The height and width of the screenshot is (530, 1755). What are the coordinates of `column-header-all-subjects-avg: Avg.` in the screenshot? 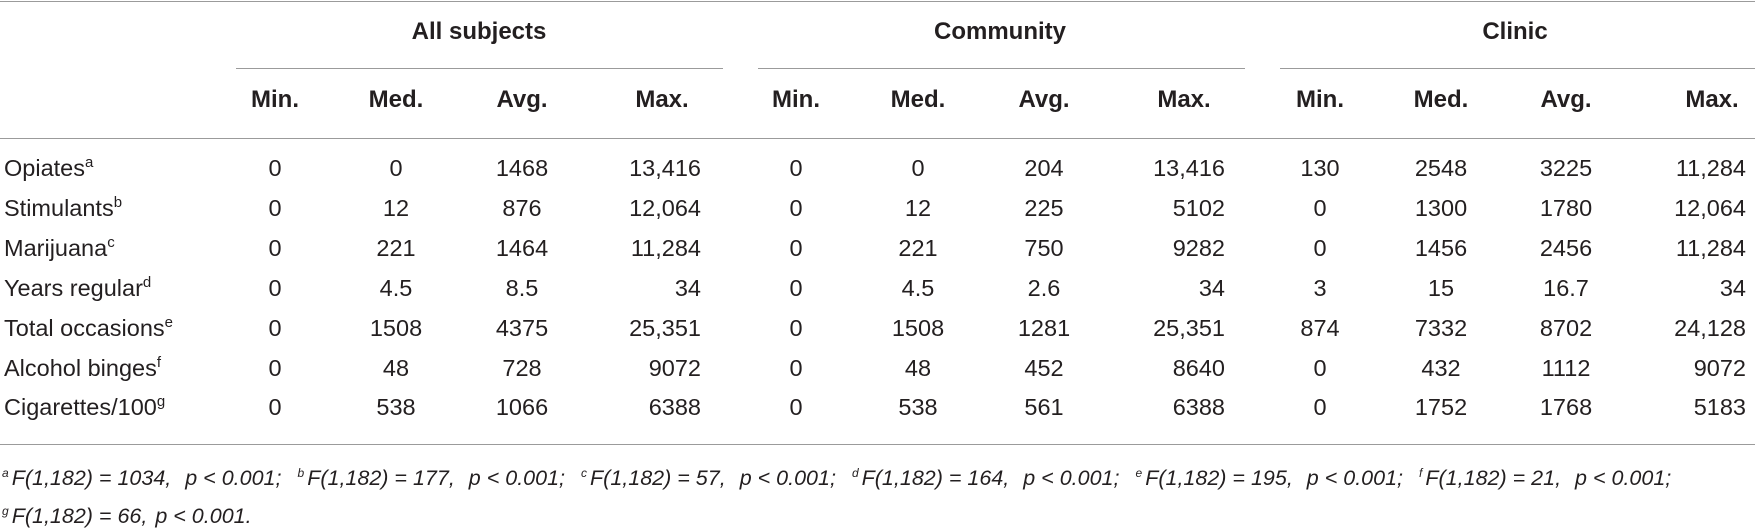 It's located at (522, 99).